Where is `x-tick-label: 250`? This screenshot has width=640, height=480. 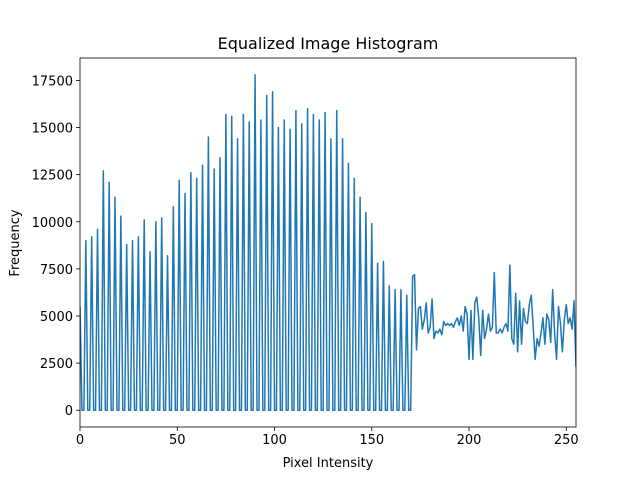 x-tick-label: 250 is located at coordinates (566, 440).